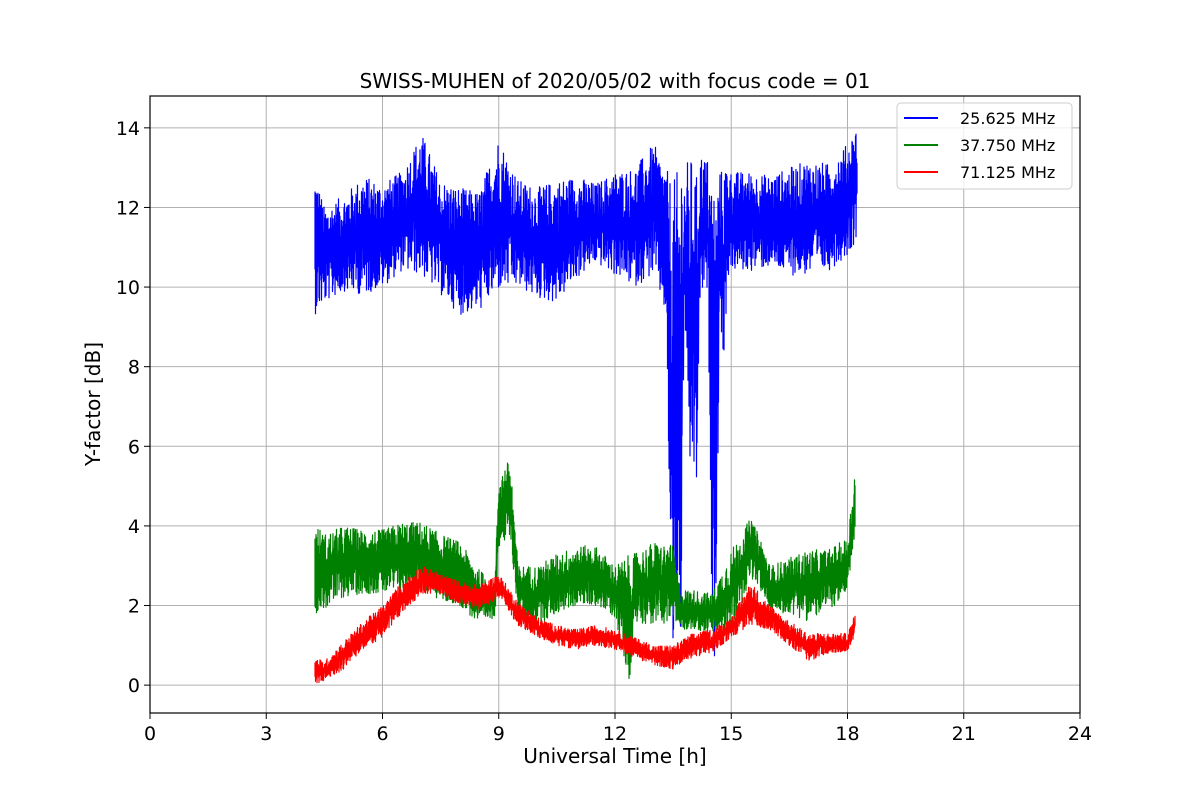 This screenshot has height=800, width=1200. Describe the element at coordinates (134, 368) in the screenshot. I see `y-tick-label: 8` at that location.